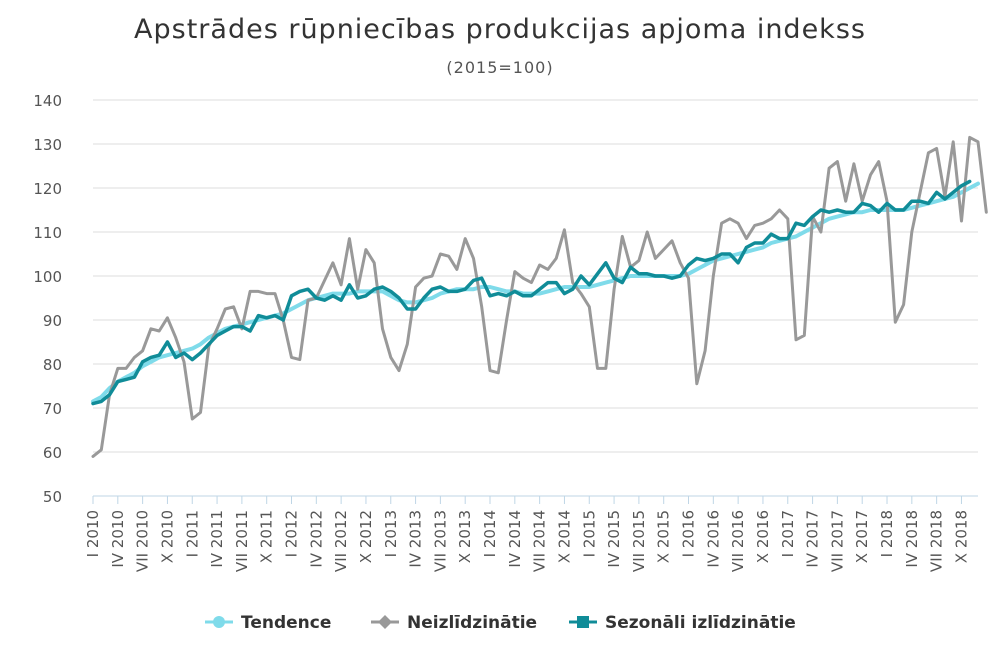 The width and height of the screenshot is (1000, 670). What do you see at coordinates (937, 541) in the screenshot?
I see `x-tick-label: VII 2018` at bounding box center [937, 541].